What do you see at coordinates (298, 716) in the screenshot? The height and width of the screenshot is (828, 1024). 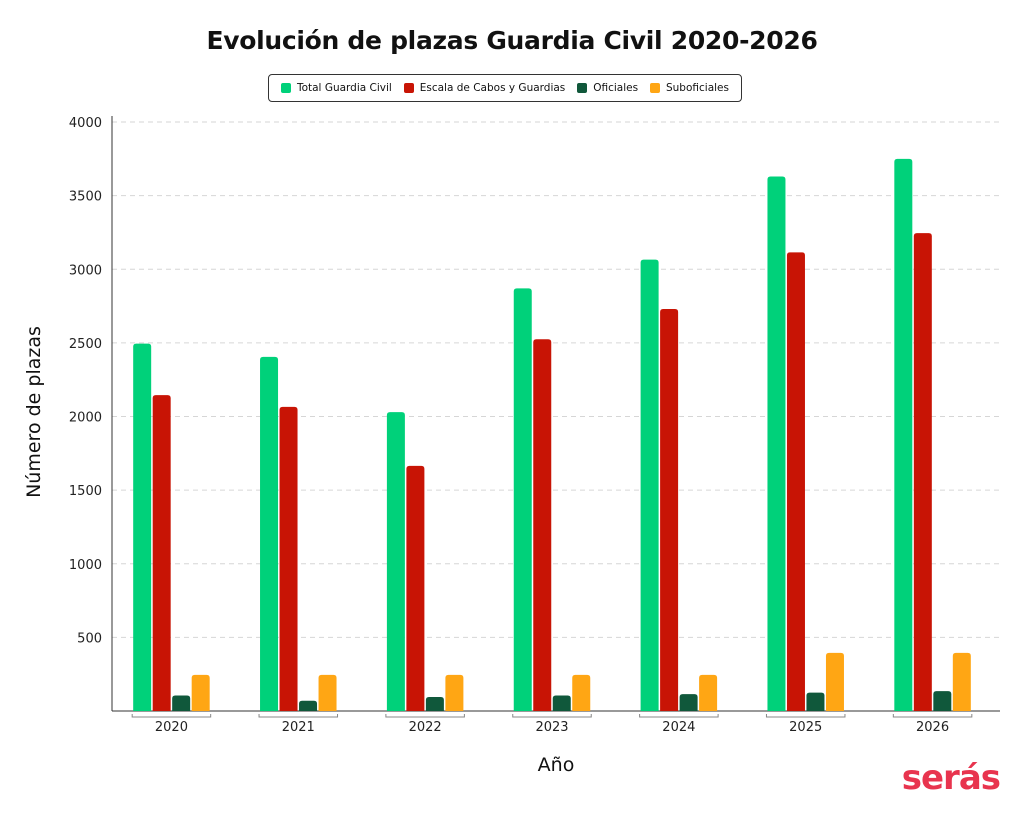 I see `x-tick-bracket-2021` at bounding box center [298, 716].